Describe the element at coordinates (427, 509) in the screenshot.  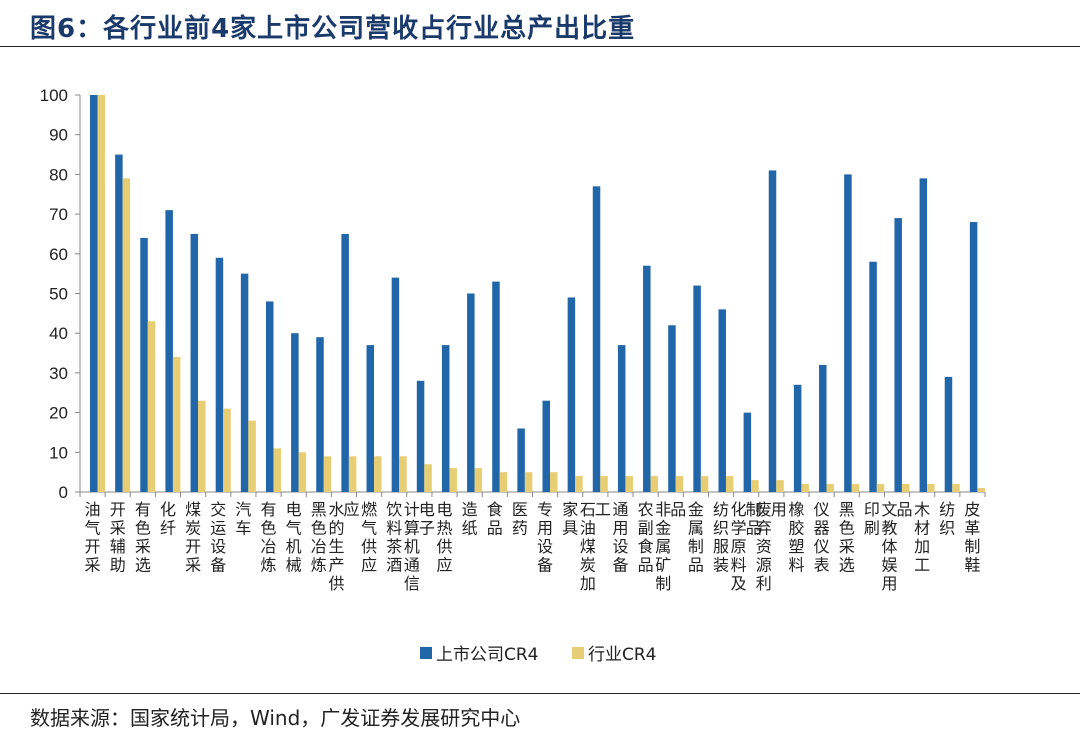
I see `category-label-char: 电` at that location.